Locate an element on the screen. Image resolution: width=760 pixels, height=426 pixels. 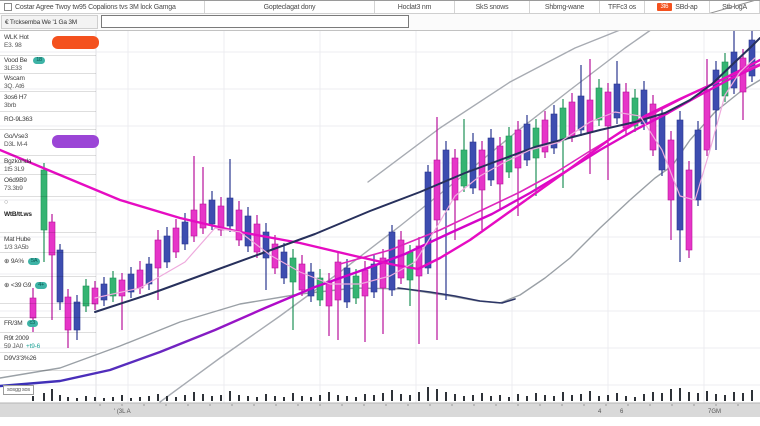
legend-indicator-7: Bgzkonda 1t5 3L9 is located at coordinates (18, 166).